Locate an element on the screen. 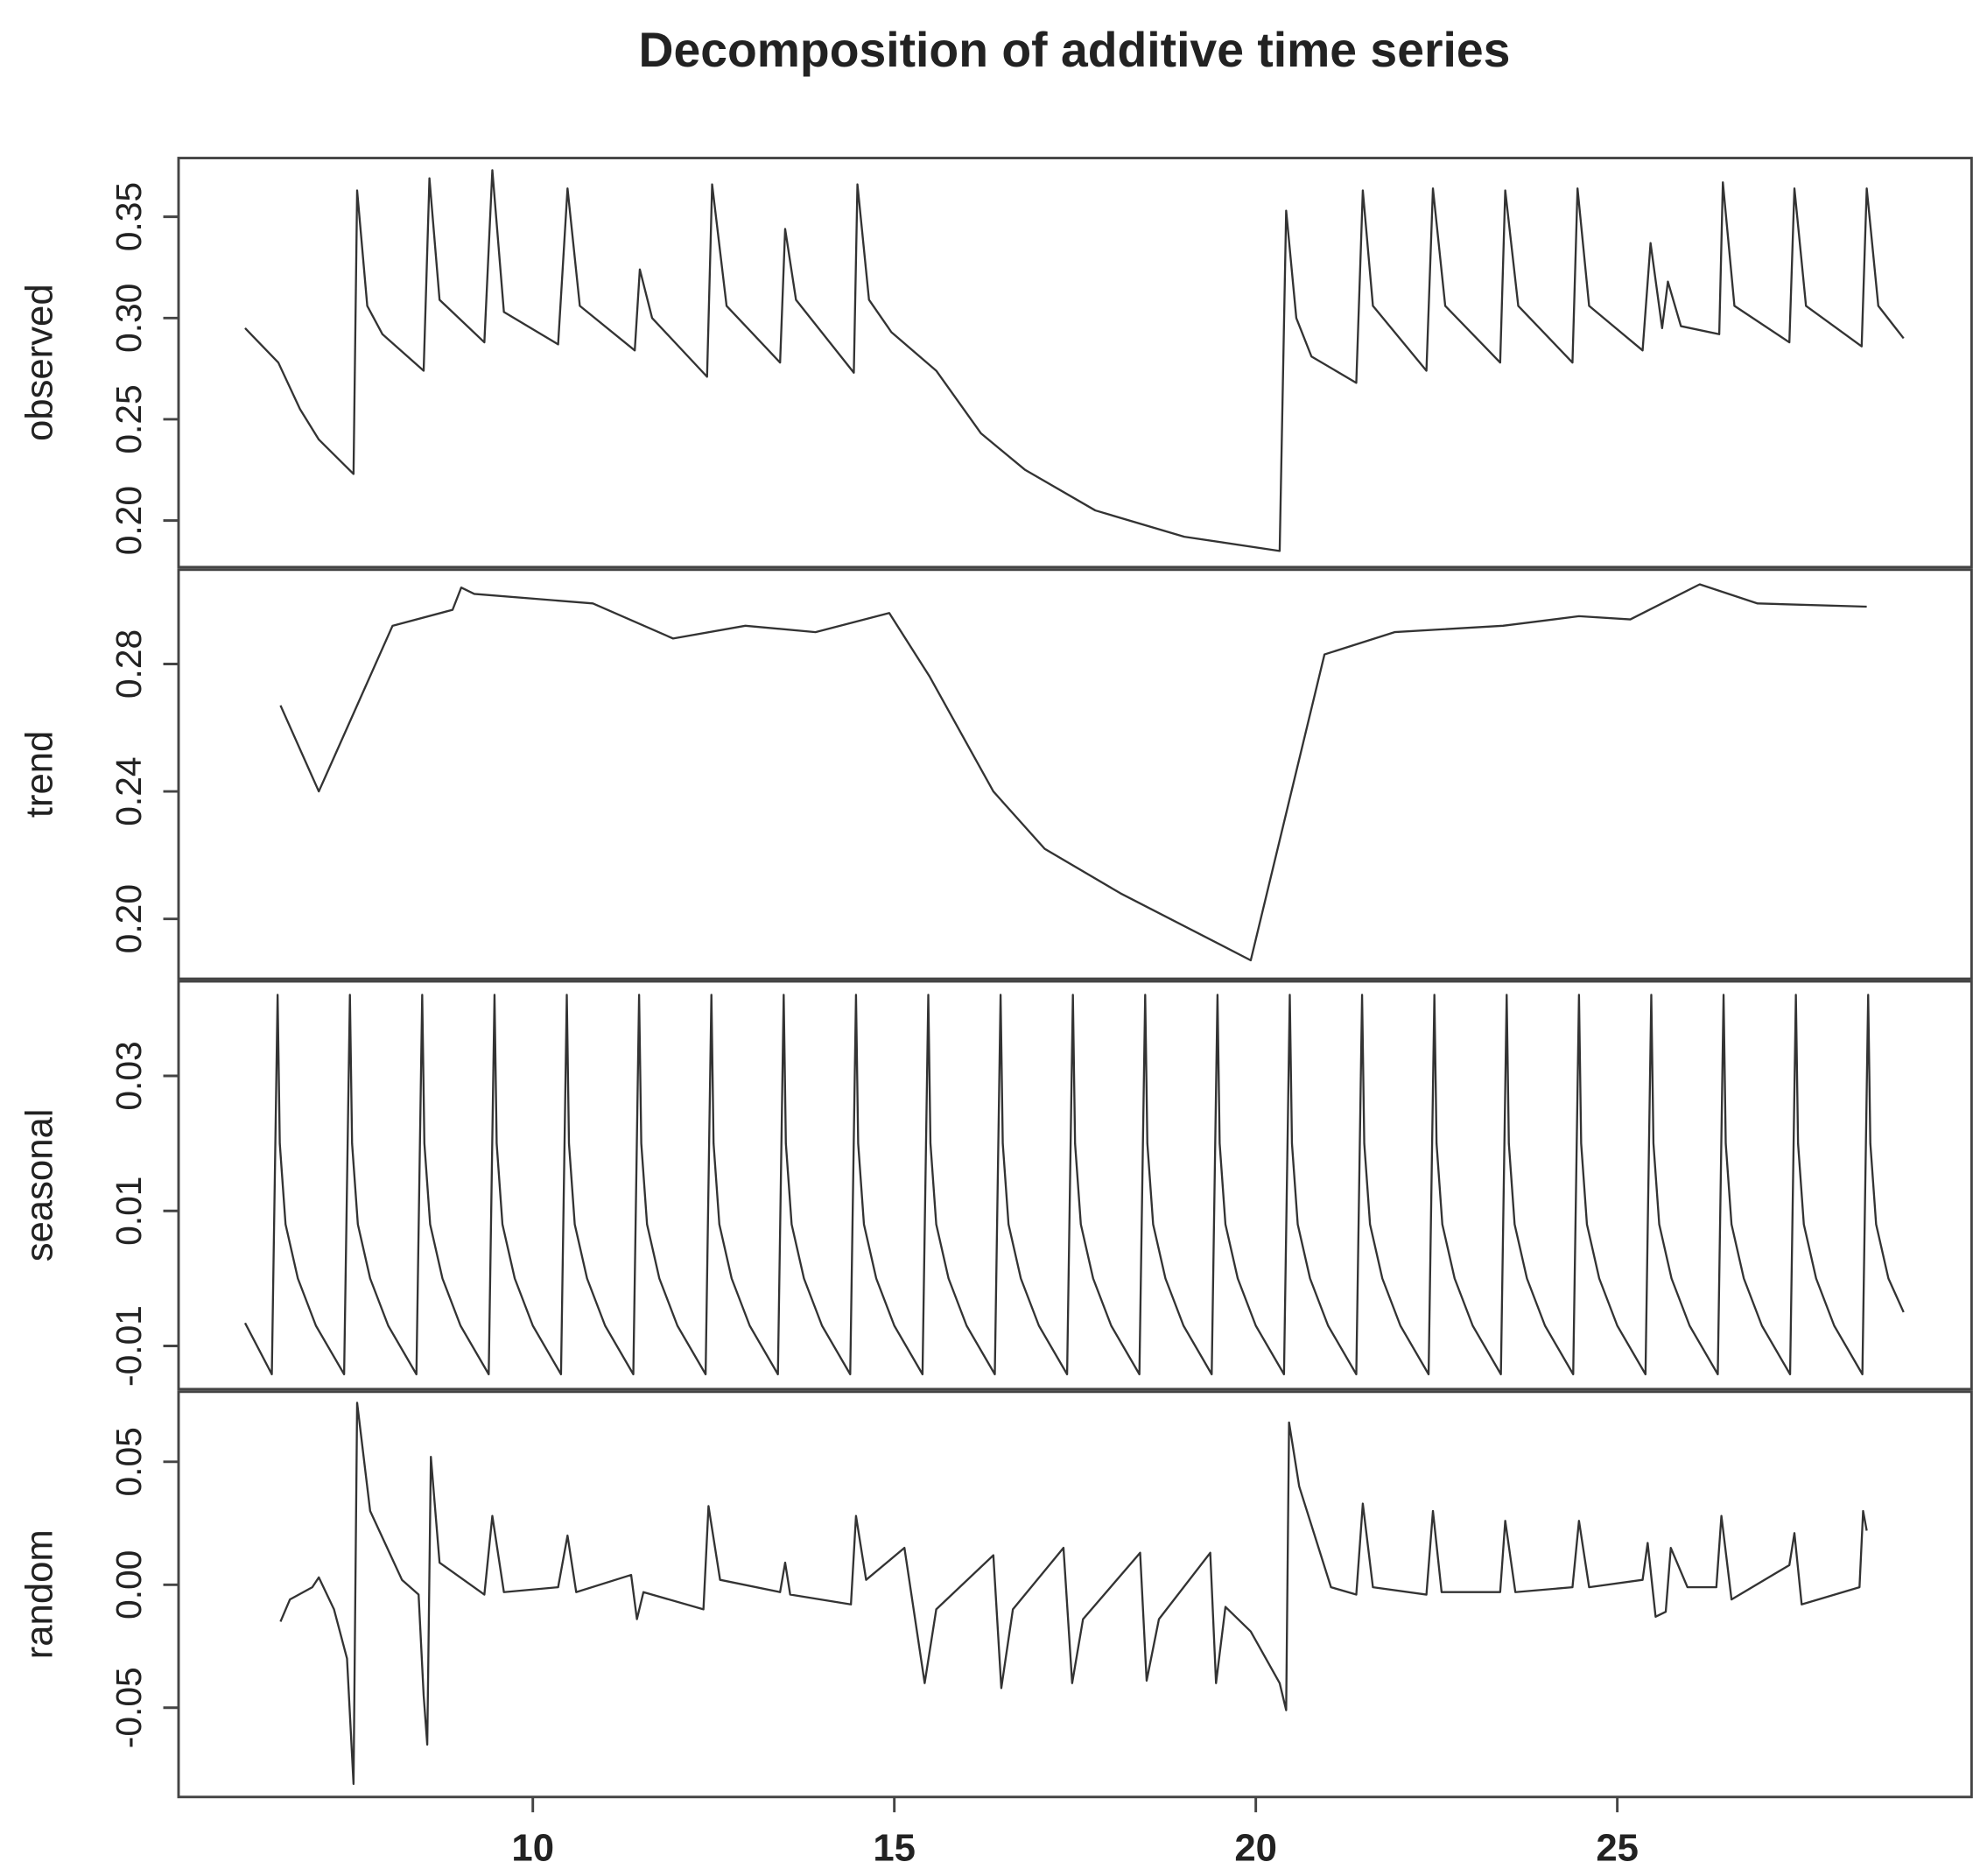 This screenshot has height=1876, width=1987. y-tick-label: 0.01 is located at coordinates (129, 1211).